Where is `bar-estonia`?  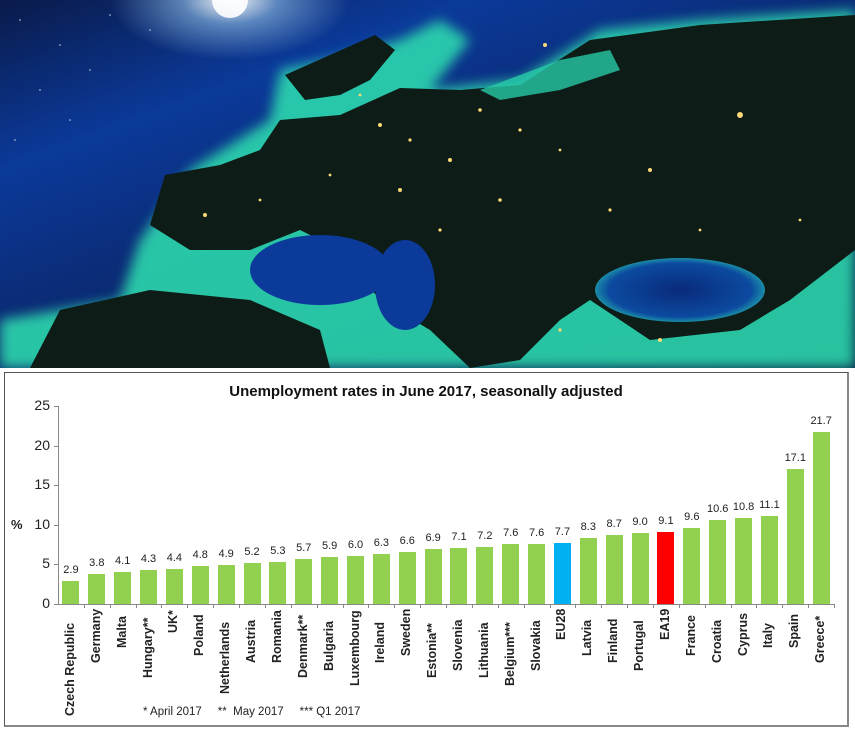
bar-estonia is located at coordinates (433, 576).